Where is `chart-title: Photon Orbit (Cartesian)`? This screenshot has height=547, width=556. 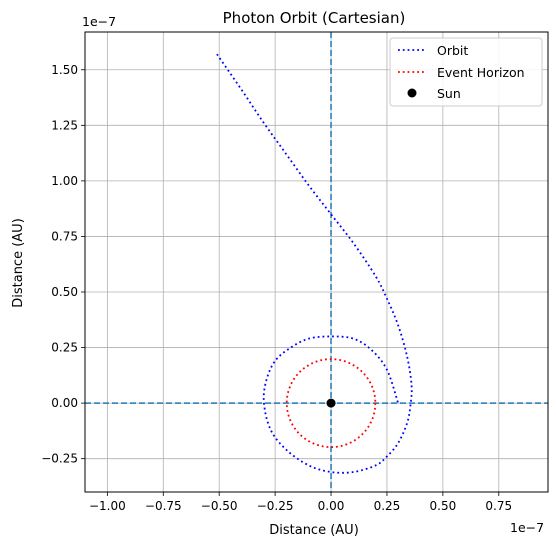 chart-title: Photon Orbit (Cartesian) is located at coordinates (314, 18).